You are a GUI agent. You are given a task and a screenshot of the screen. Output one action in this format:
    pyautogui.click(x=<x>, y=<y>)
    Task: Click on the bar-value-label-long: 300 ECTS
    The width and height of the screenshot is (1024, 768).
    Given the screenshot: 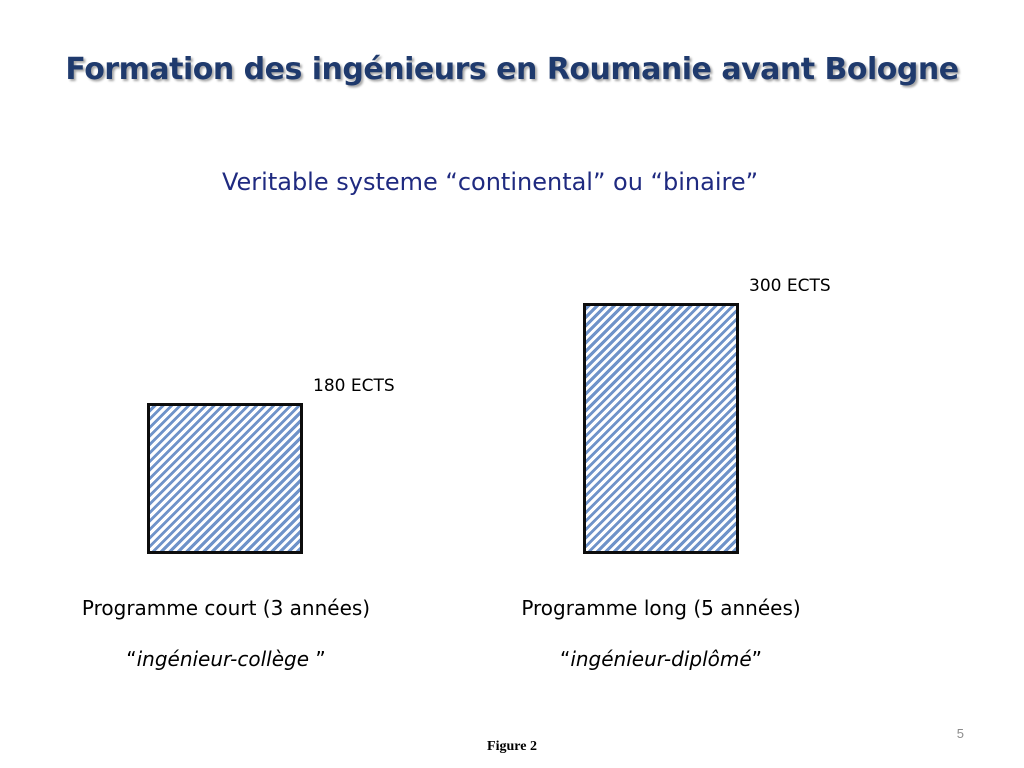 What is the action you would take?
    pyautogui.click(x=790, y=286)
    